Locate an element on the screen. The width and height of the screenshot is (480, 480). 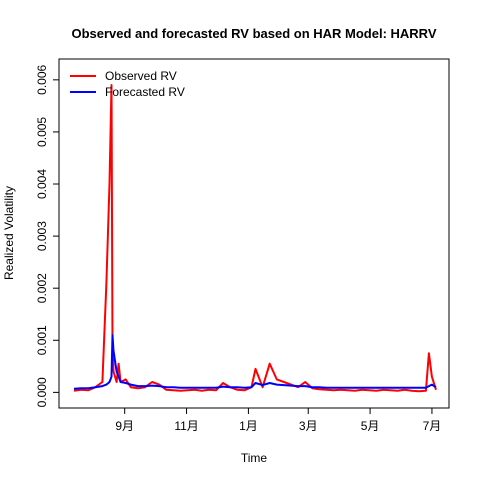
x-axis: 9月 11月 1月 3月 5月 7月 is located at coordinates (278, 420).